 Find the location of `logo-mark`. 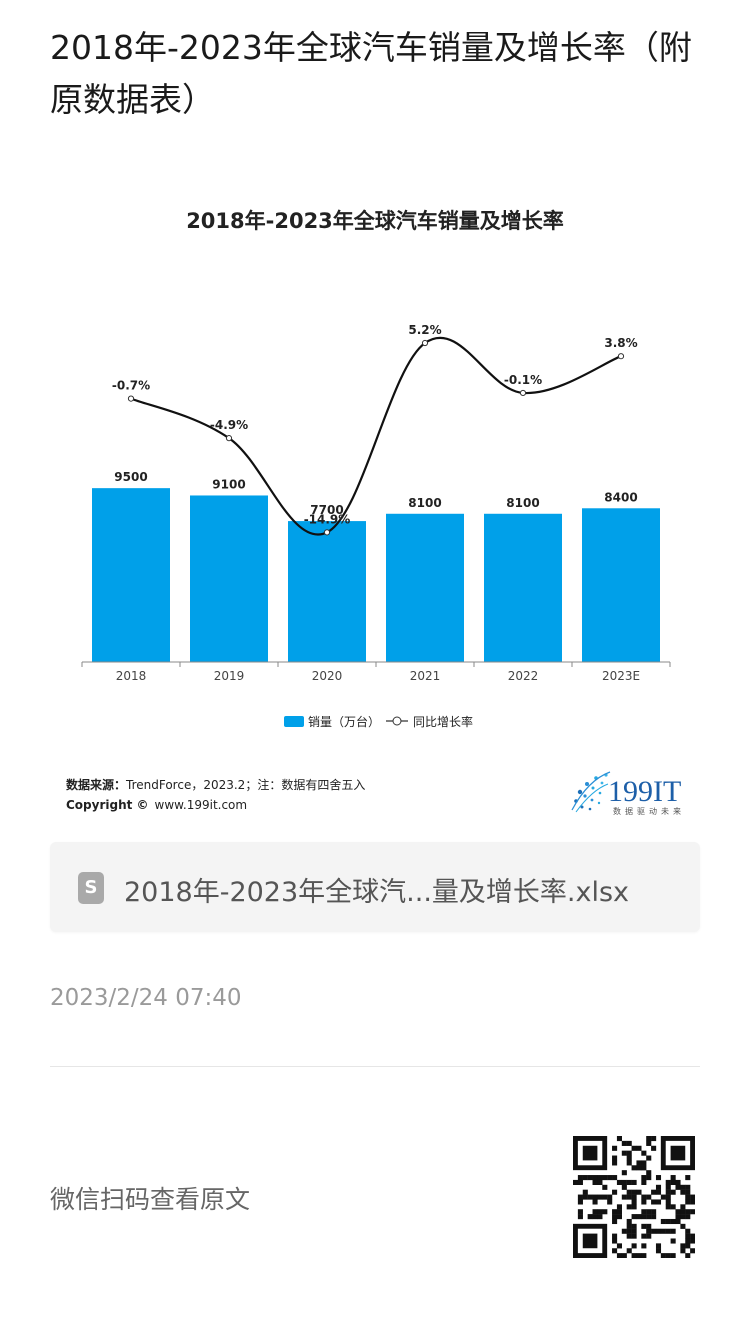

logo-mark is located at coordinates (591, 792).